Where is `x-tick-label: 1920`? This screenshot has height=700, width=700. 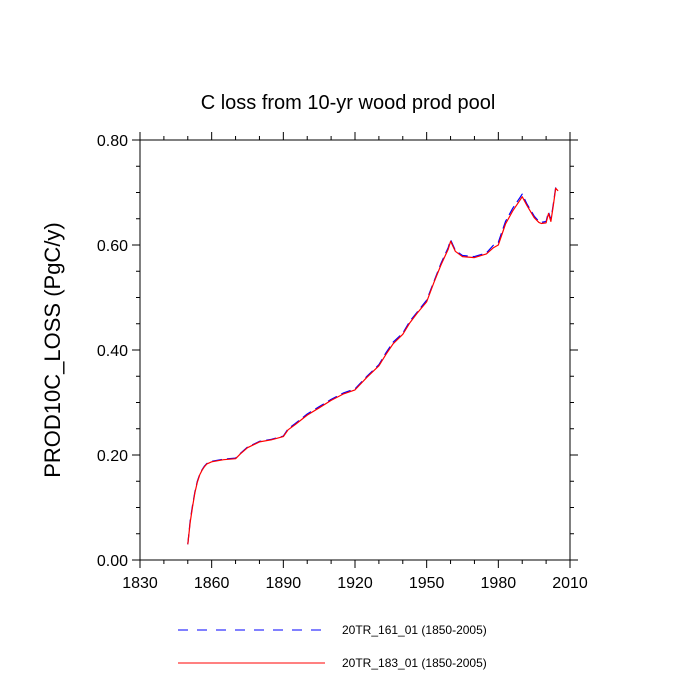
x-tick-label: 1920 is located at coordinates (355, 583).